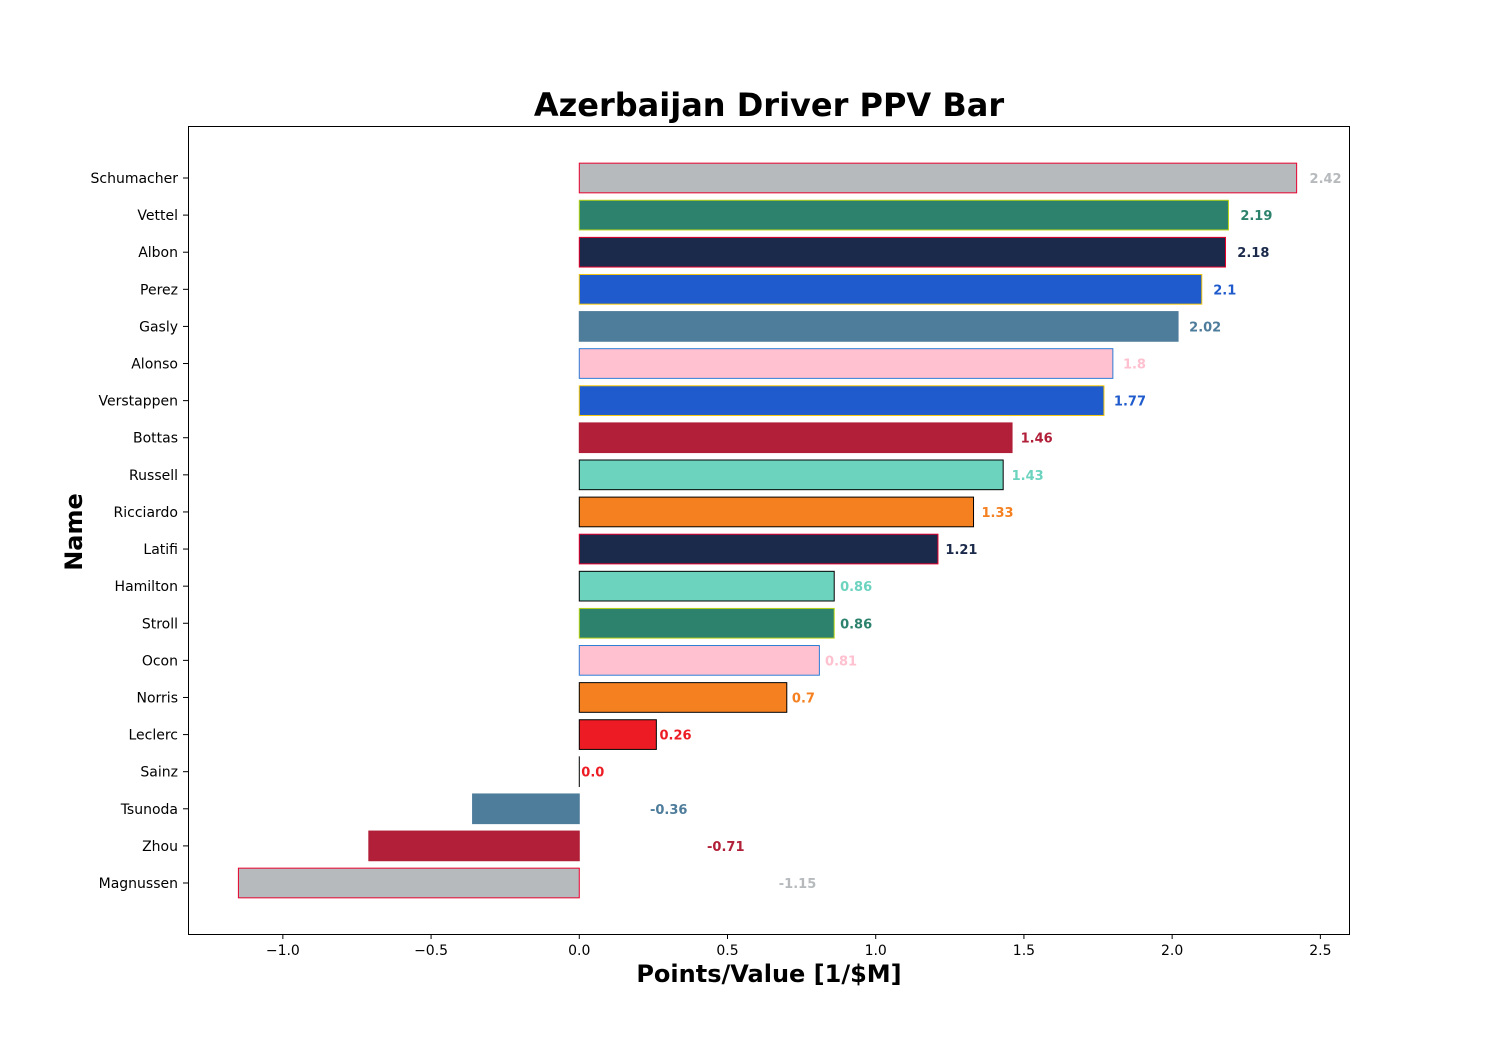  I want to click on bar-value-label: 1.77, so click(1130, 402).